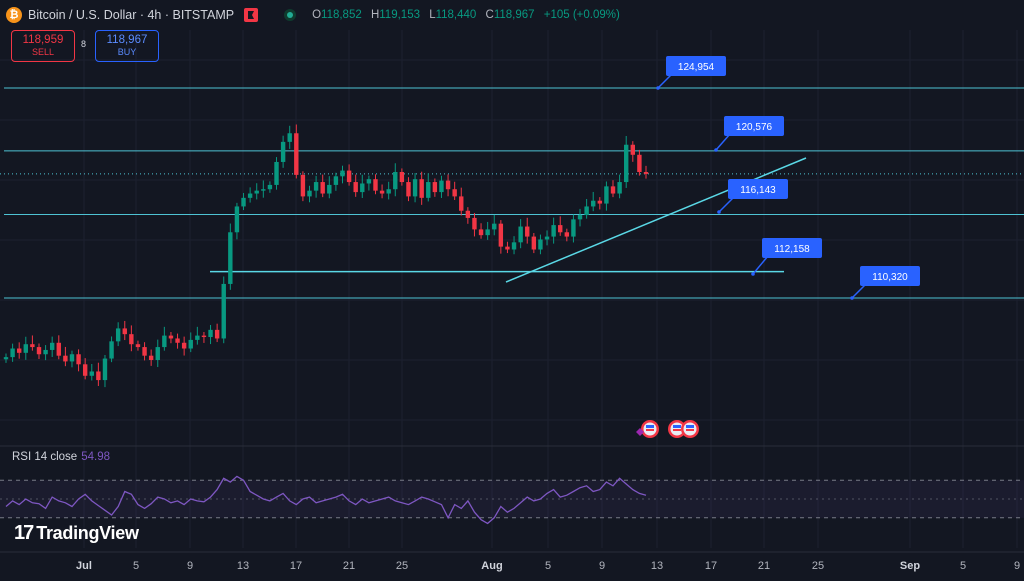 This screenshot has width=1024, height=581. Describe the element at coordinates (251, 15) in the screenshot. I see `flag-icon` at that location.